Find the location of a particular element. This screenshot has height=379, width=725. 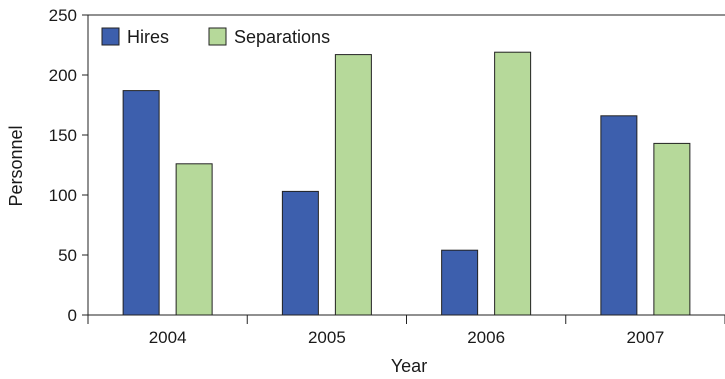

bar-hires-2007 is located at coordinates (619, 215).